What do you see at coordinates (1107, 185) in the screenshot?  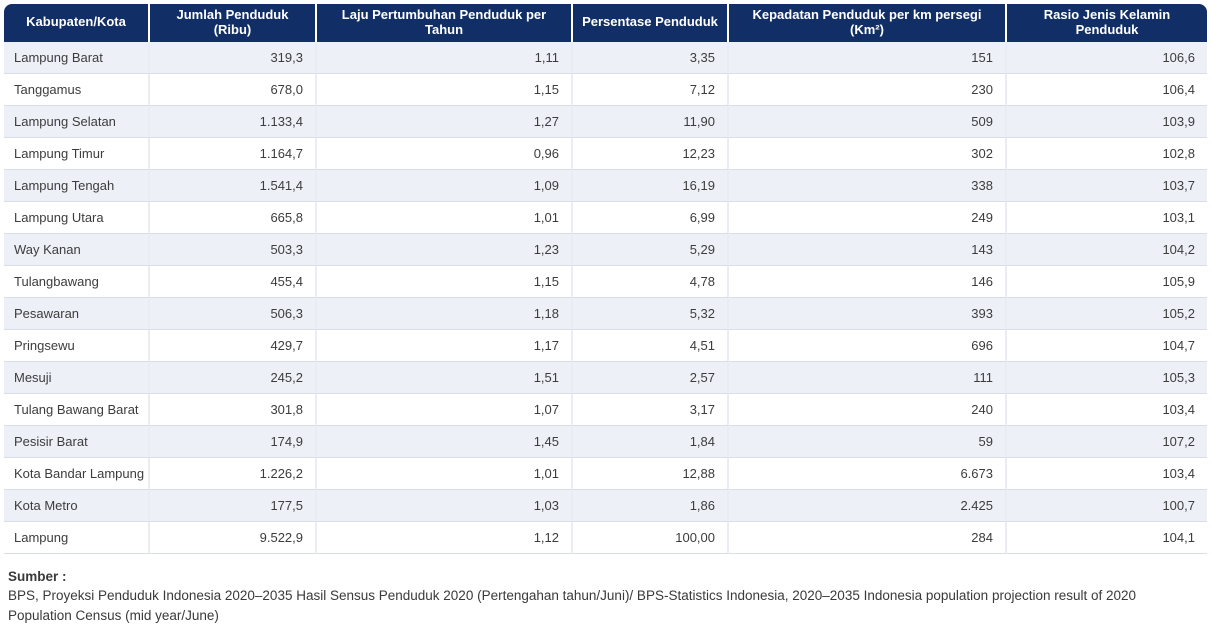 I see `value-cell: 103,7` at bounding box center [1107, 185].